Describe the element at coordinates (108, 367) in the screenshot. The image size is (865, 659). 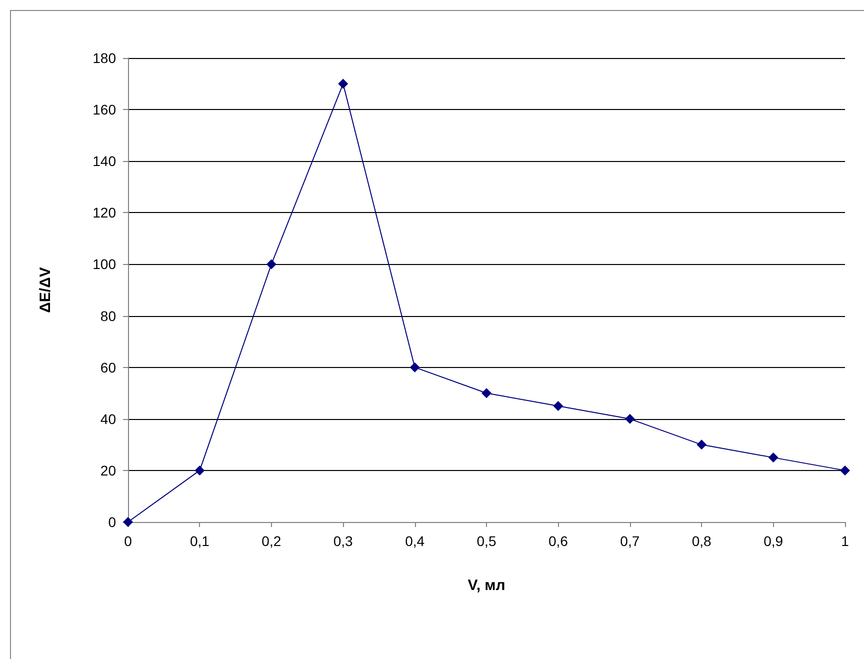
I see `y-tick-label: 60` at that location.